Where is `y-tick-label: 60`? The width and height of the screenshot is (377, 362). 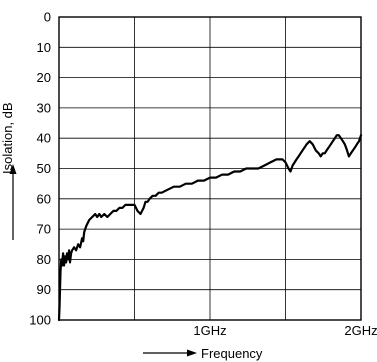
y-tick-label: 60 is located at coordinates (44, 198).